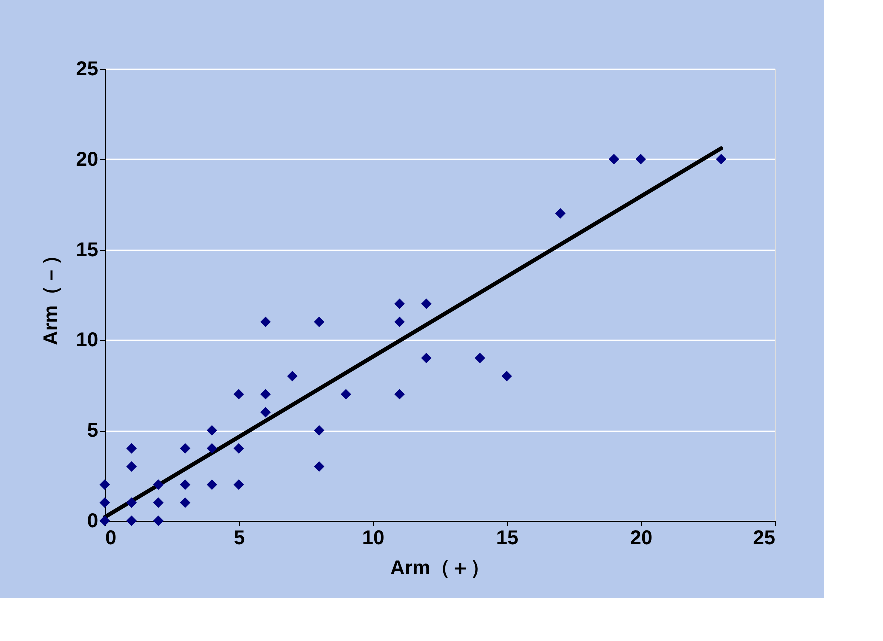  I want to click on y-tick-label: 15, so click(87, 250).